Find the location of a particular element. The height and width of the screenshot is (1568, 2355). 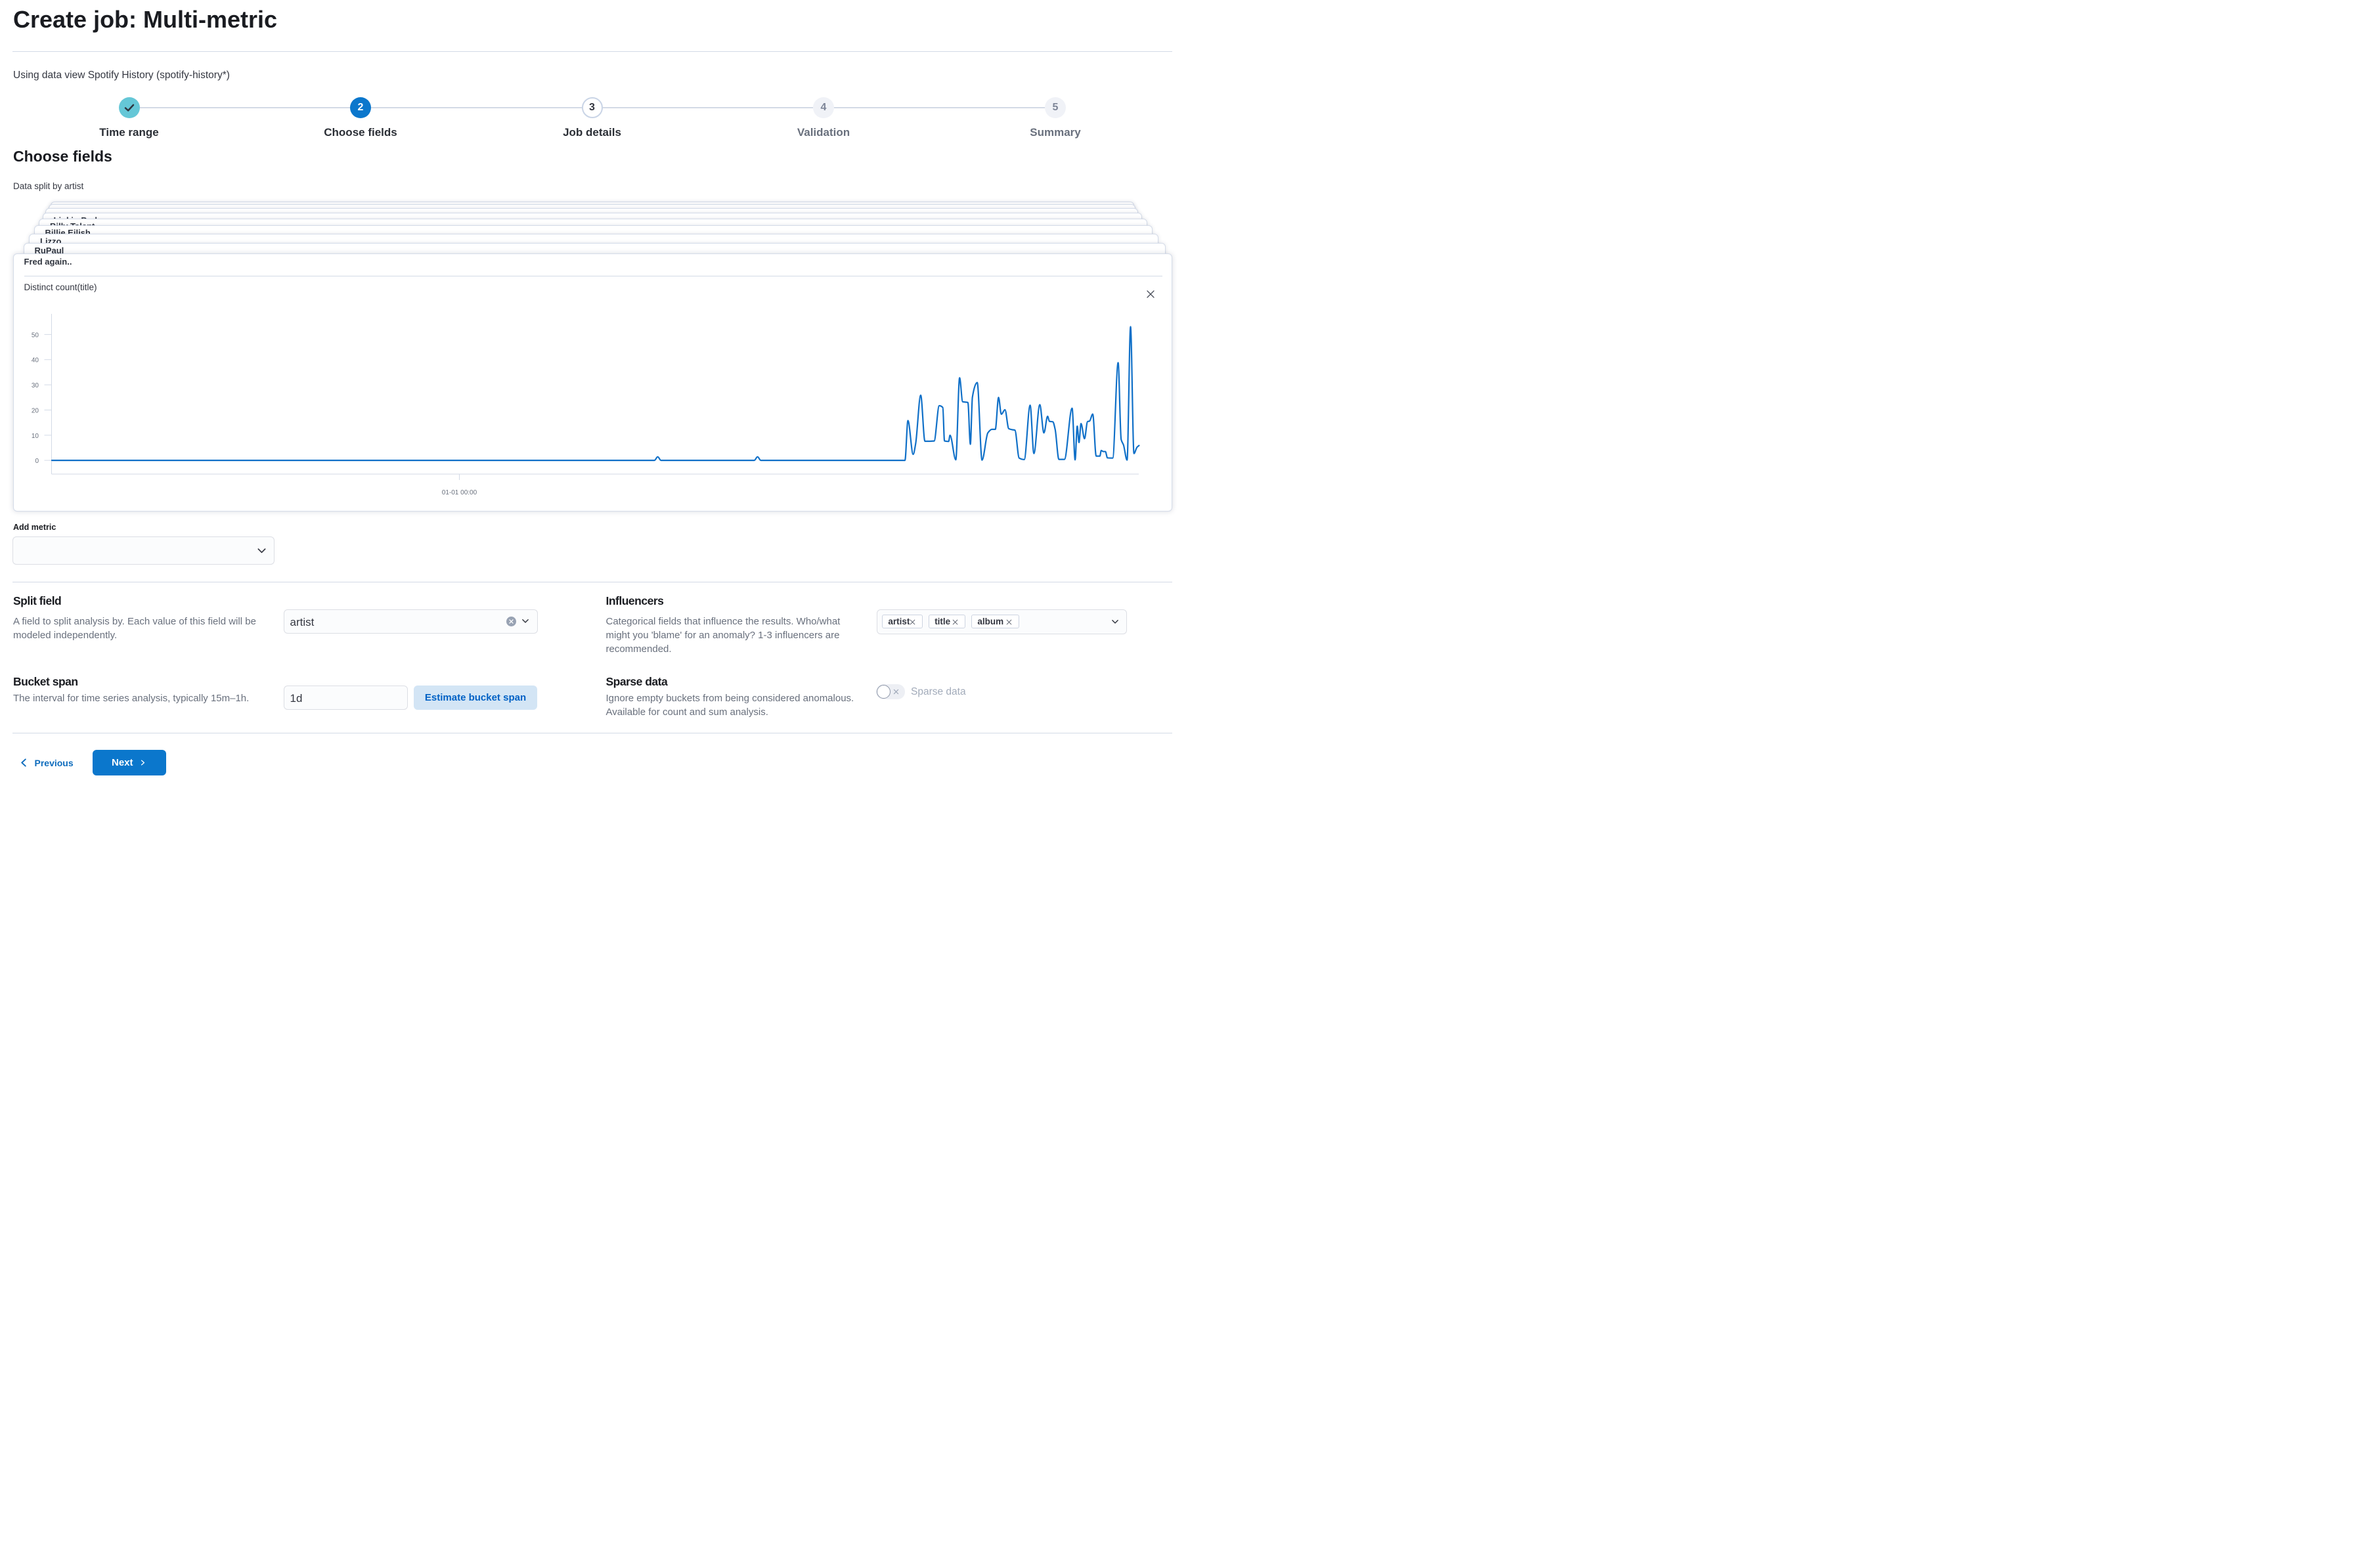

svg-text: 50 is located at coordinates (35, 336).